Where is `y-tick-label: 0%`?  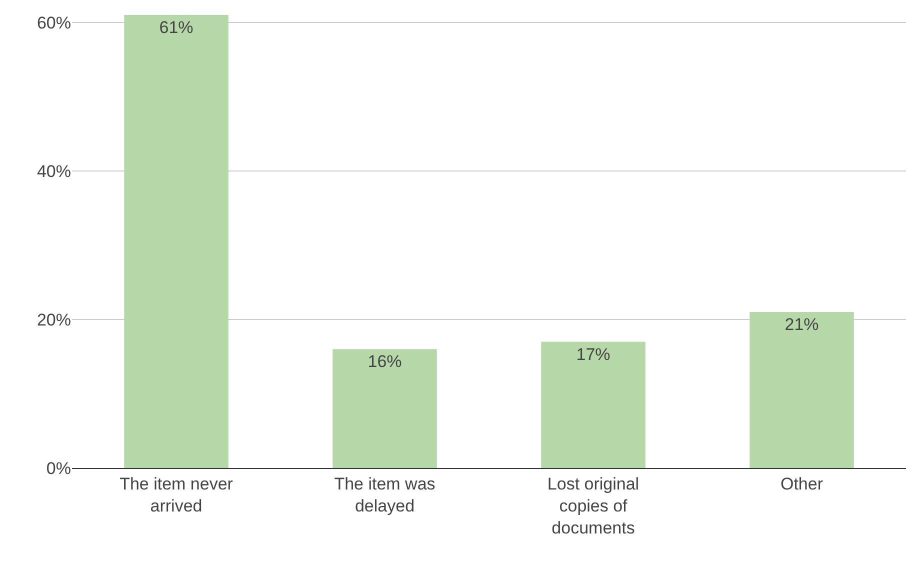 y-tick-label: 0% is located at coordinates (58, 468).